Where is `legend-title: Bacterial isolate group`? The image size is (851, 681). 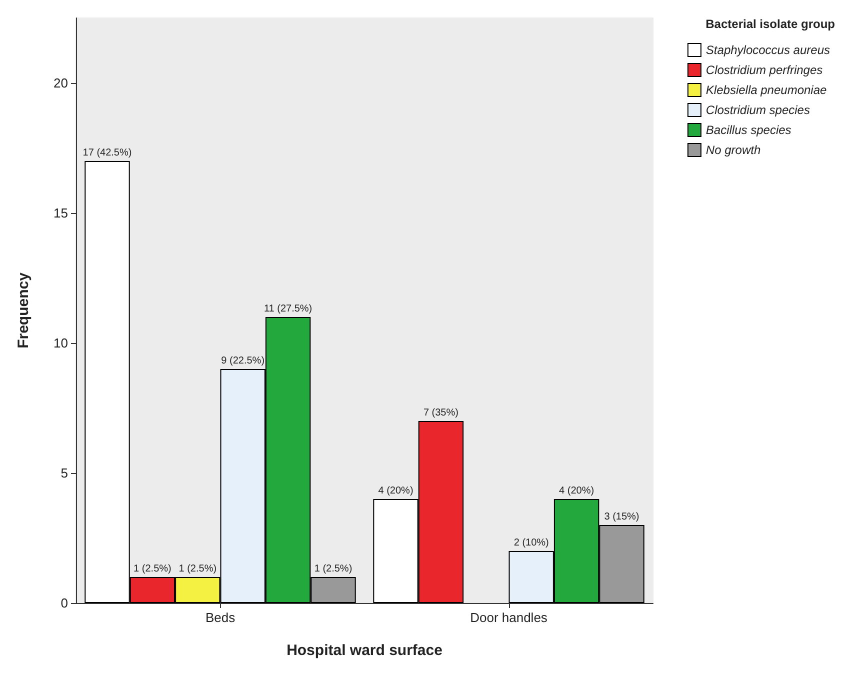 legend-title: Bacterial isolate group is located at coordinates (771, 24).